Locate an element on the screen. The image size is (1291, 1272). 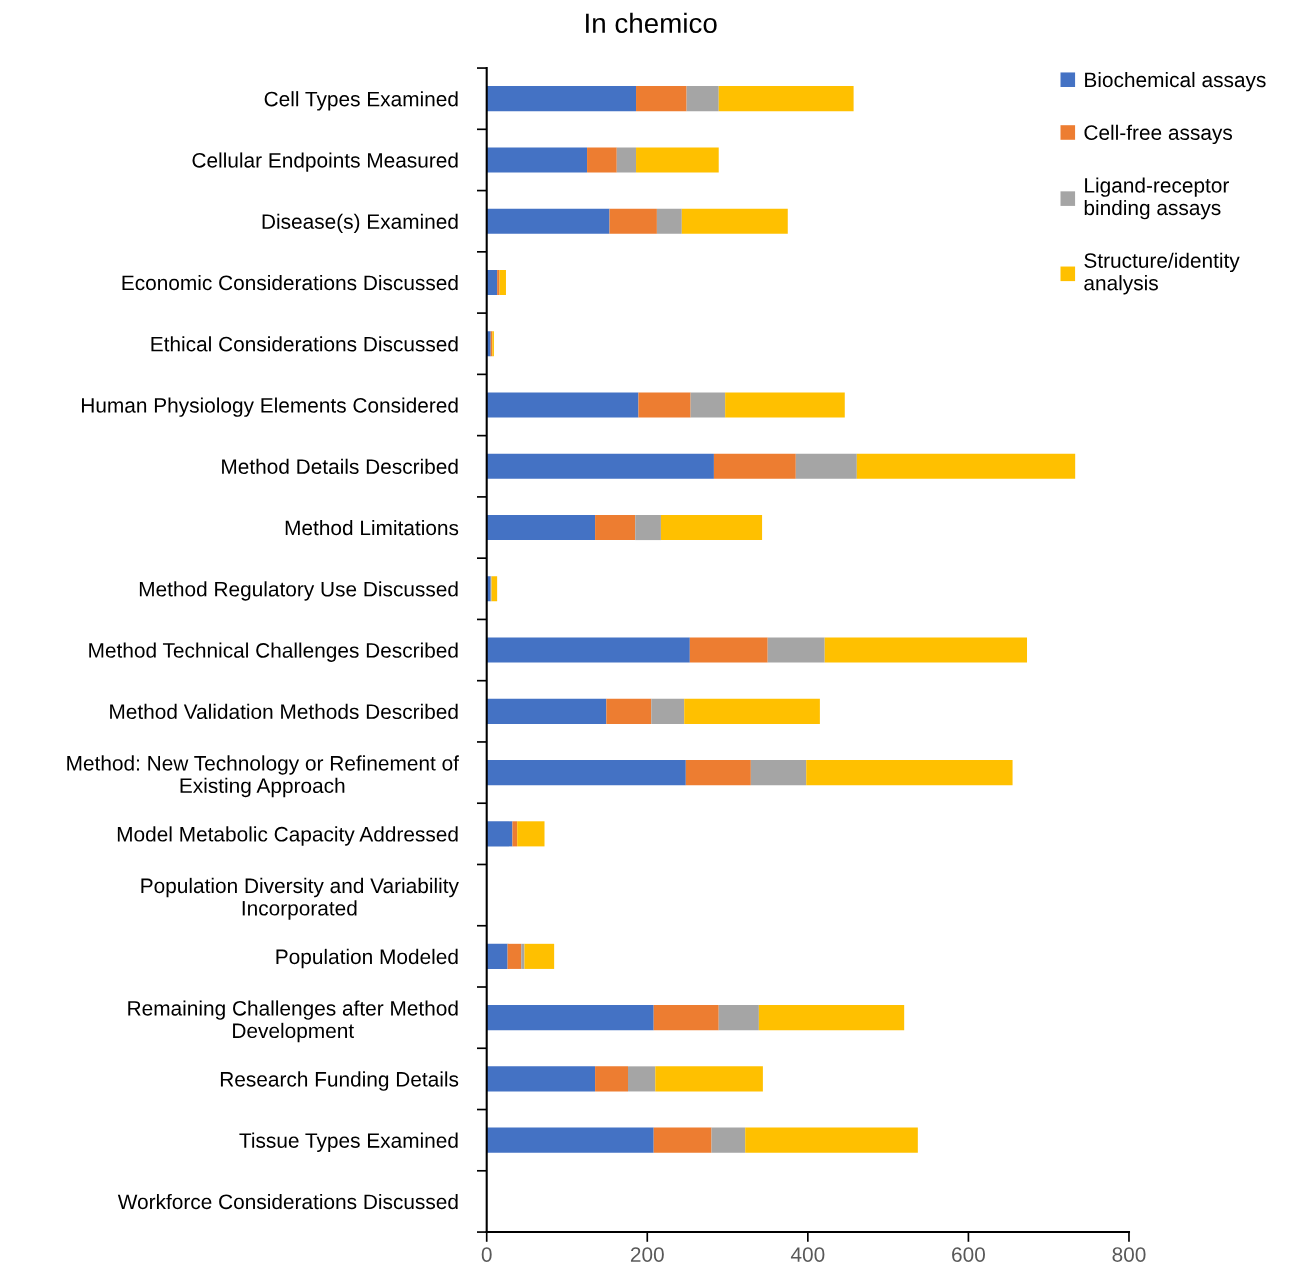
y-tick-label: Remaining Challenges after Method Development is located at coordinates (293, 1021).